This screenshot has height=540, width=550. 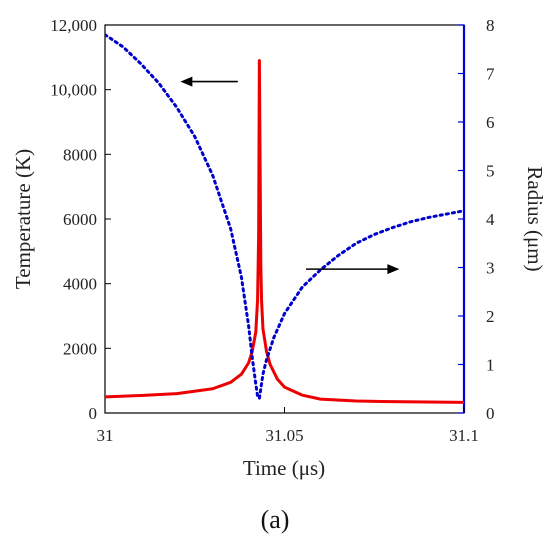 I want to click on left-tick-label: 4000, so click(x=80, y=284).